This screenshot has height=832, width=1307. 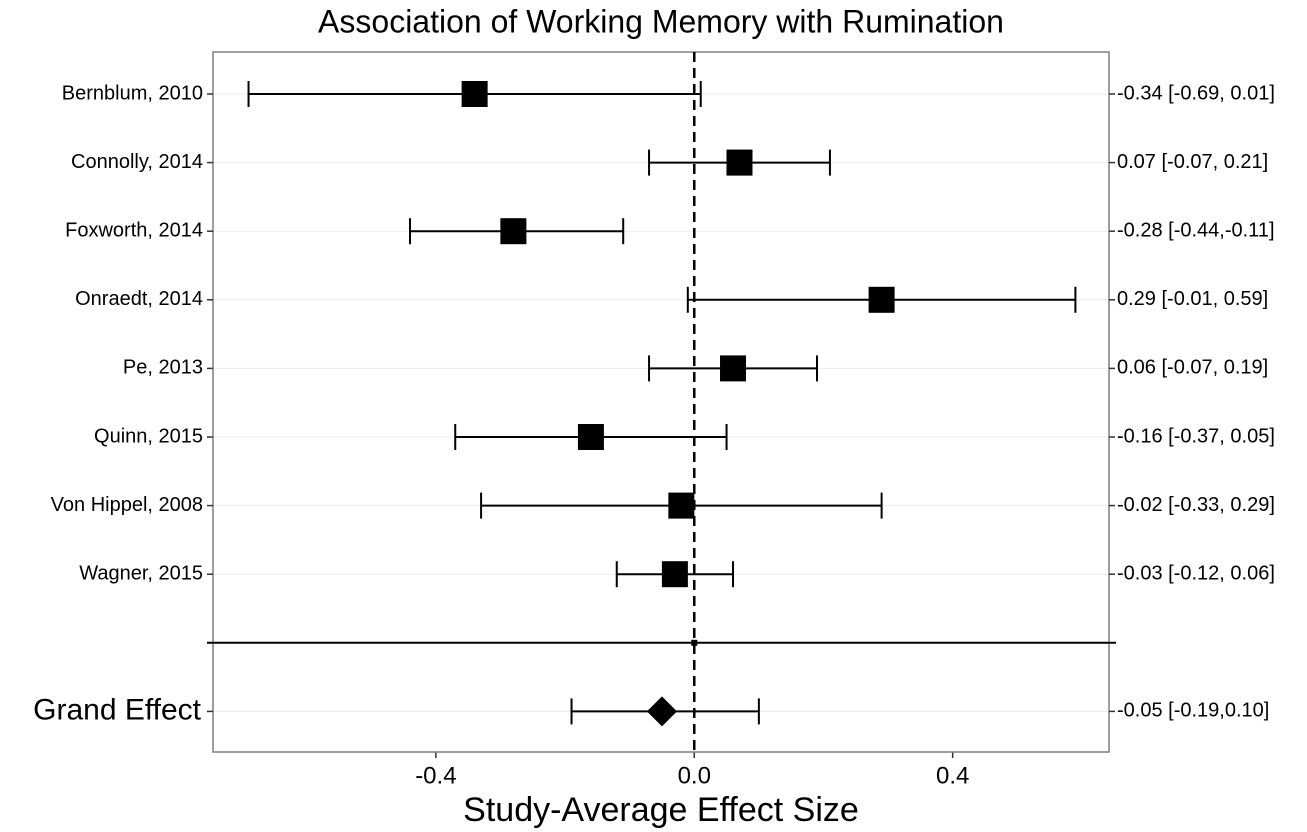 I want to click on study-label: Pe, 2013, so click(x=163, y=368).